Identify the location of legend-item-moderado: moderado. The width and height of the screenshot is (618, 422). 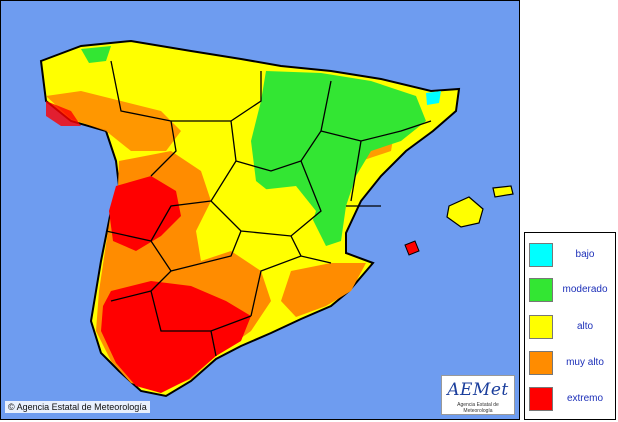
(570, 291).